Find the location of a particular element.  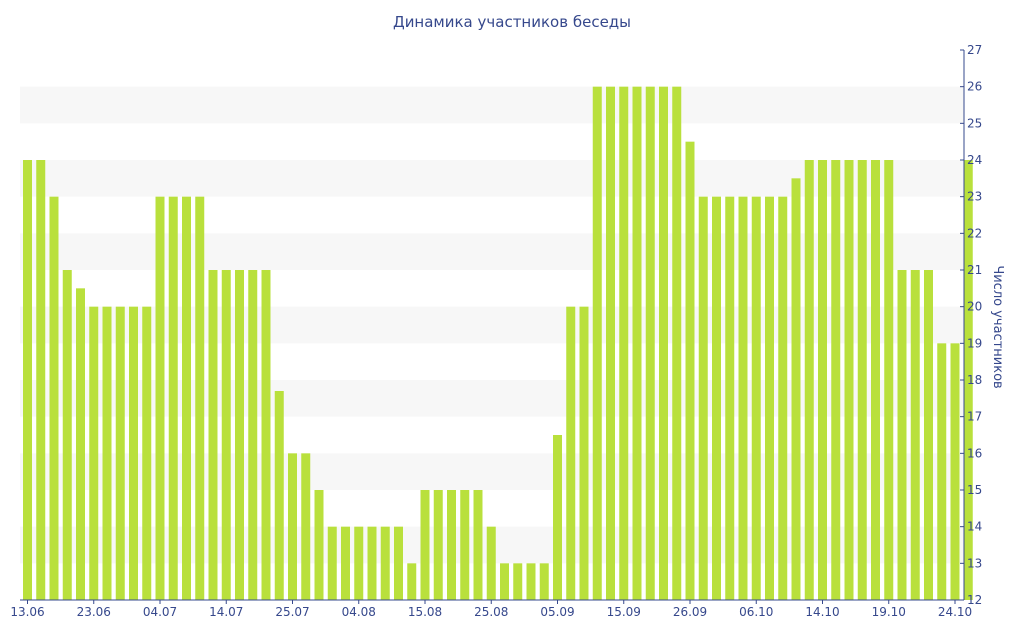

x-tick-label: 05.09 is located at coordinates (557, 612).